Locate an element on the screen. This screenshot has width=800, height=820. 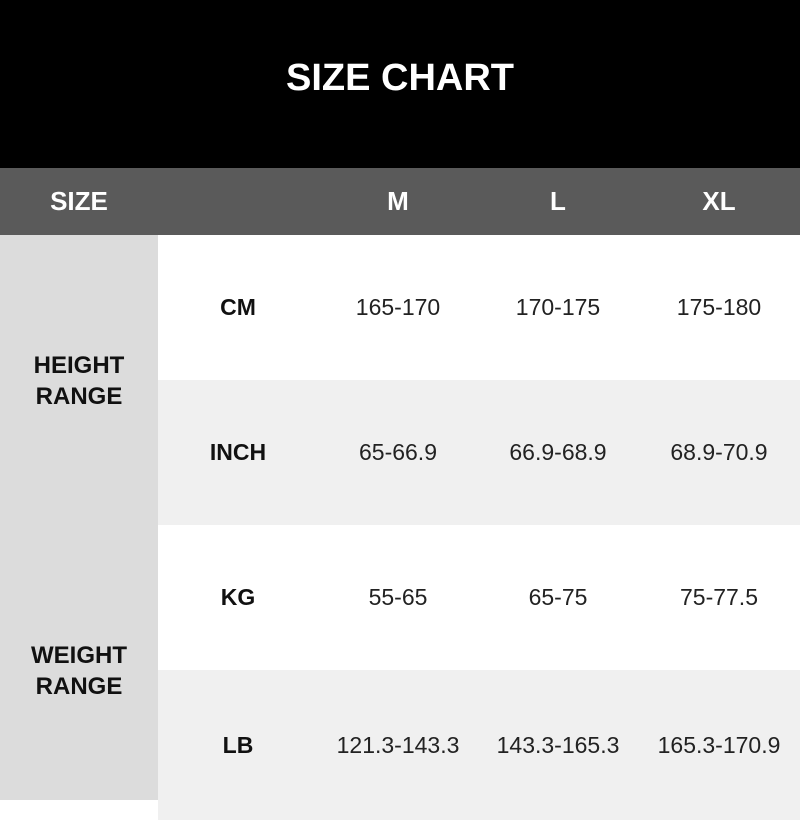
size-l-header: L is located at coordinates (558, 201).